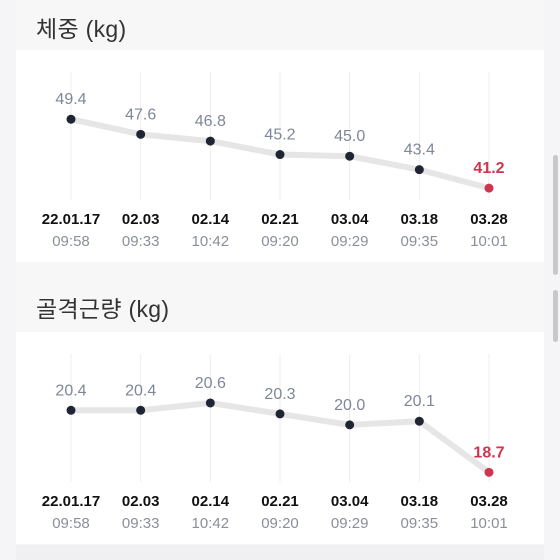 This screenshot has height=560, width=560. Describe the element at coordinates (419, 150) in the screenshot. I see `weight-value-label: 43.4` at that location.